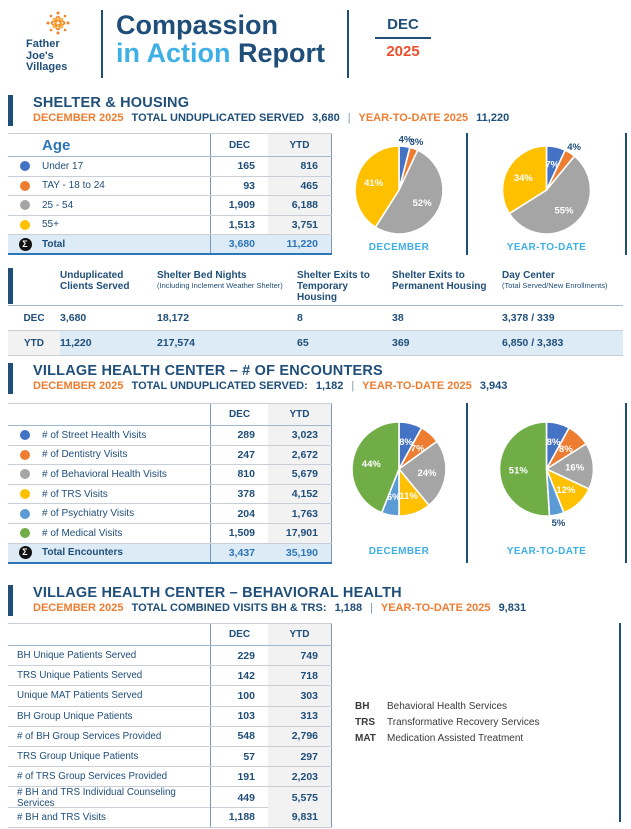 The height and width of the screenshot is (829, 631). What do you see at coordinates (403, 44) in the screenshot?
I see `report-date: DEC 2025` at bounding box center [403, 44].